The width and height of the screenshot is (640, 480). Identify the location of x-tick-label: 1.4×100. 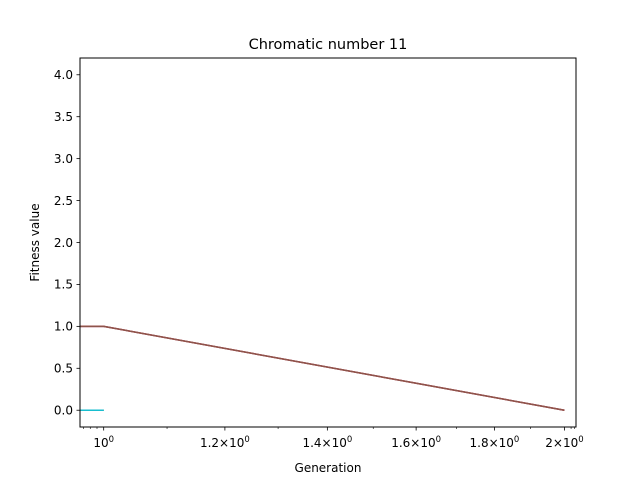
(327, 442).